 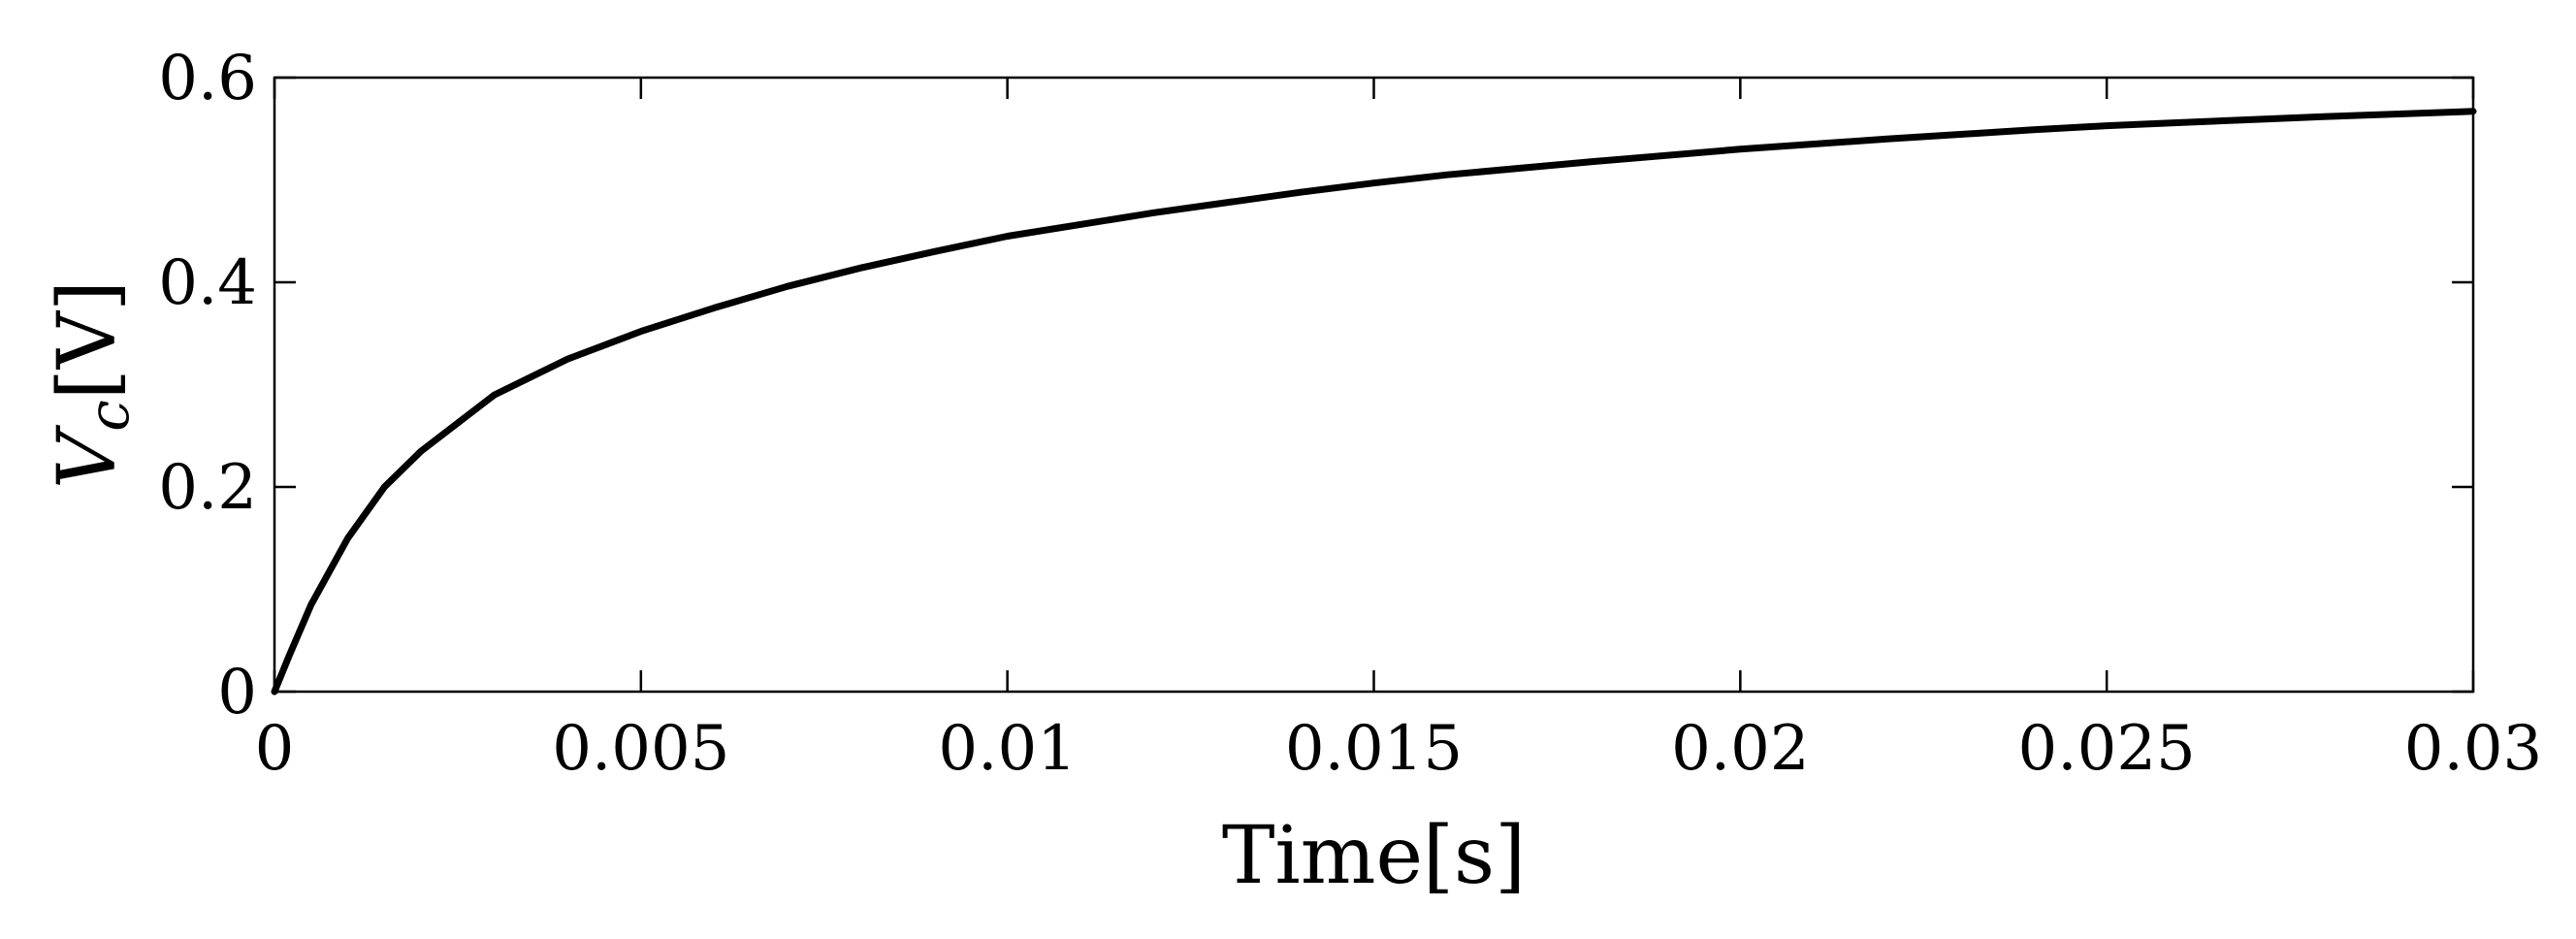 I want to click on y-axis-label-unit: [V], so click(x=88, y=340).